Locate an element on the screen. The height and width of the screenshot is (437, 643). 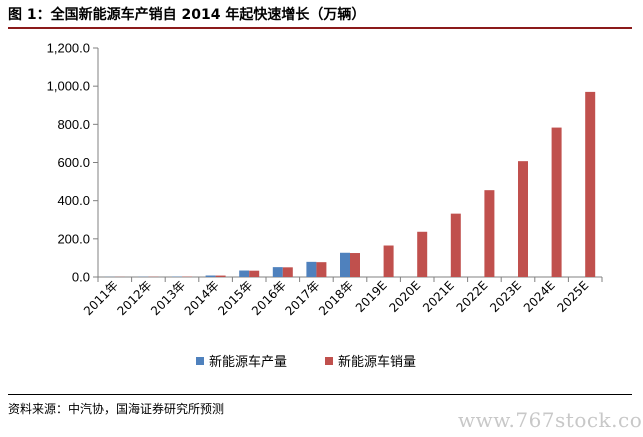
x-tick-label: 2020E is located at coordinates (404, 296).